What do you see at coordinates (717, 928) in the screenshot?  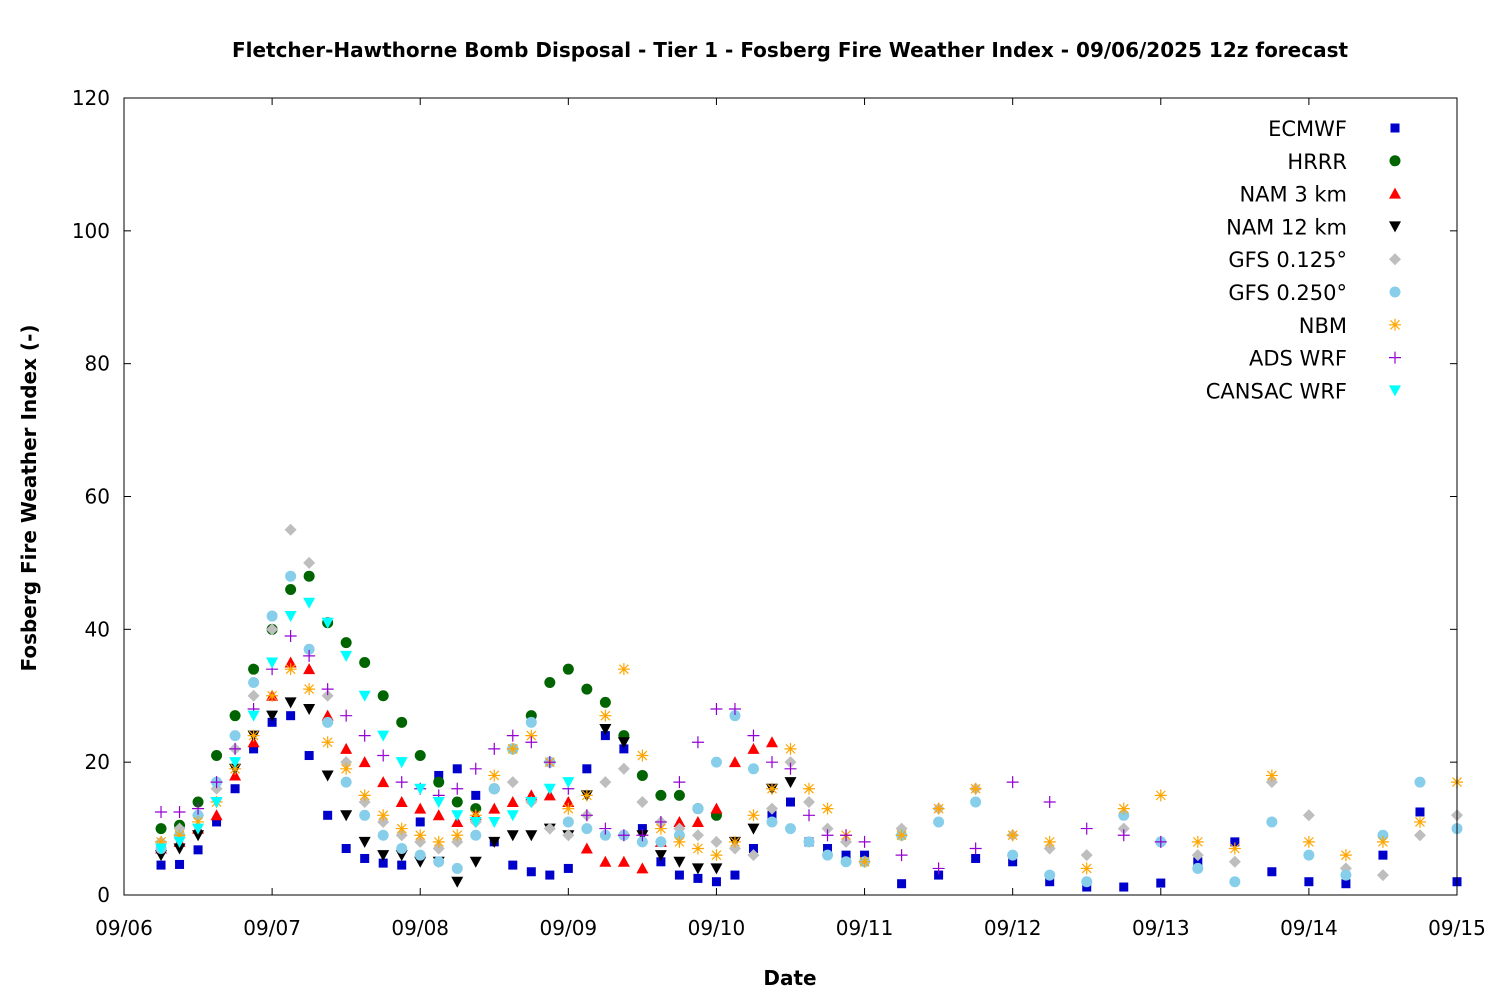 I see `x-tick-label: 09/10` at bounding box center [717, 928].